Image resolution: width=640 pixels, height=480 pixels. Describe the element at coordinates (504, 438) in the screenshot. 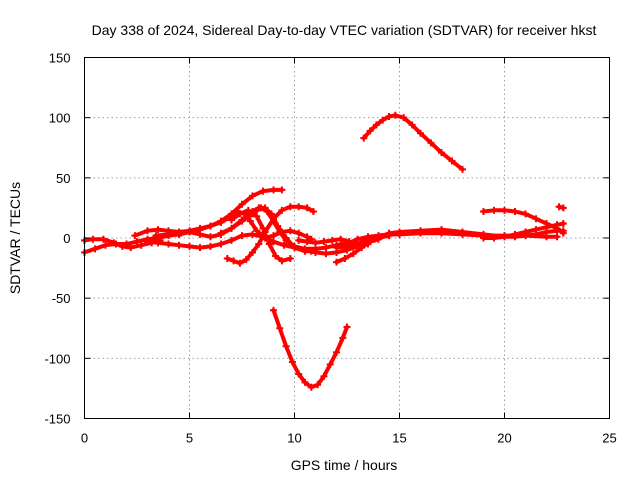

I see `x-tick-label: 20` at that location.